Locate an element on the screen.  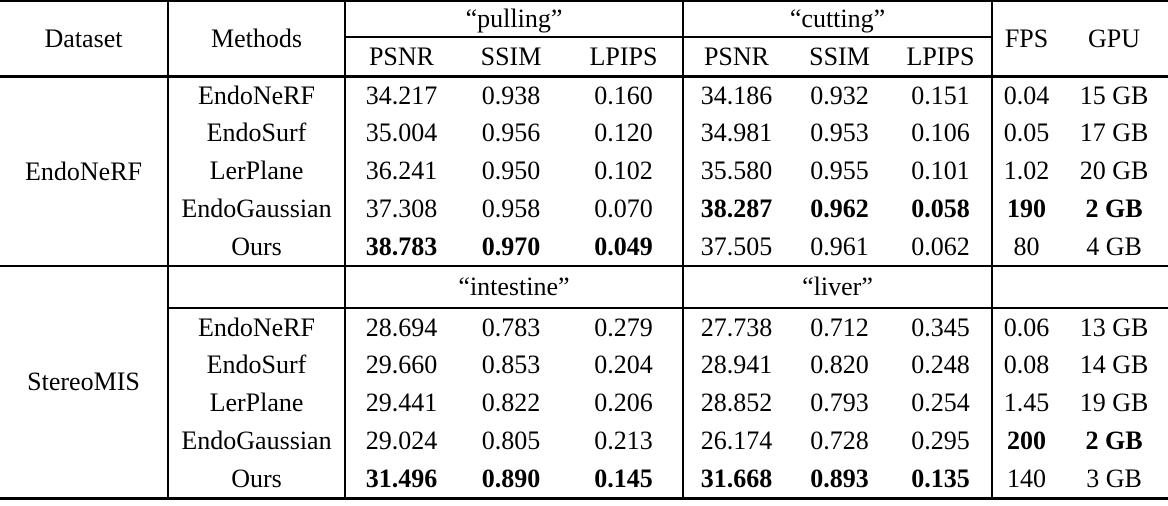
cell-fps: 140 is located at coordinates (1027, 478).